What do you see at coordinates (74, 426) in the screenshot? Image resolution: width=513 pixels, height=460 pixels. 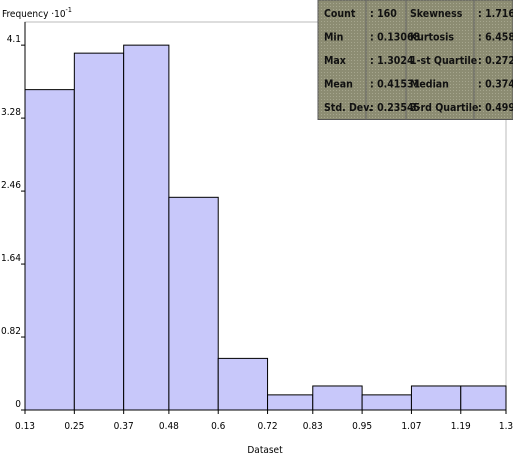 I see `x-tick-label: 0.25` at bounding box center [74, 426].